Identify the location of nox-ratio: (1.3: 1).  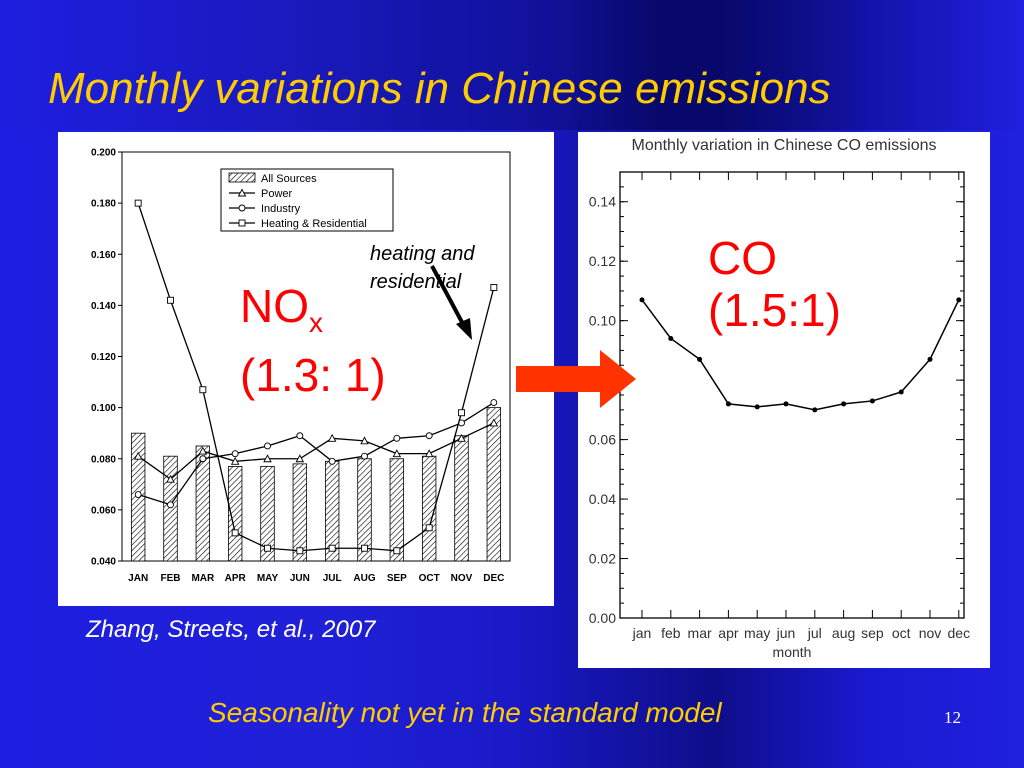
(313, 375).